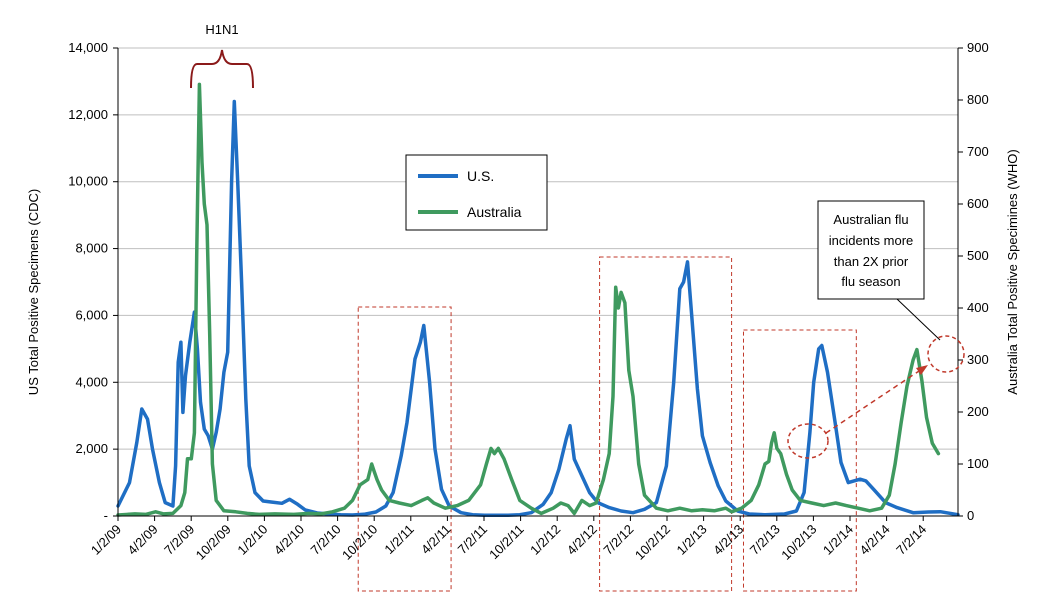 This screenshot has height=608, width=1046. Describe the element at coordinates (978, 99) in the screenshot. I see `right-tick-label: 800` at that location.